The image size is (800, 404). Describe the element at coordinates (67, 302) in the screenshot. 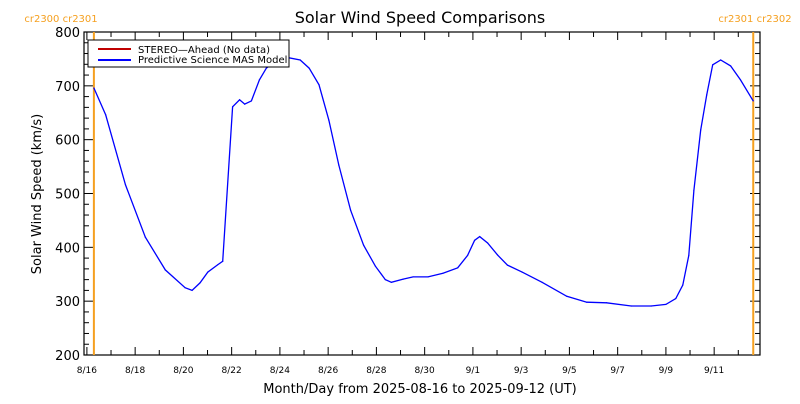

I see `y-tick-label: 300` at that location.